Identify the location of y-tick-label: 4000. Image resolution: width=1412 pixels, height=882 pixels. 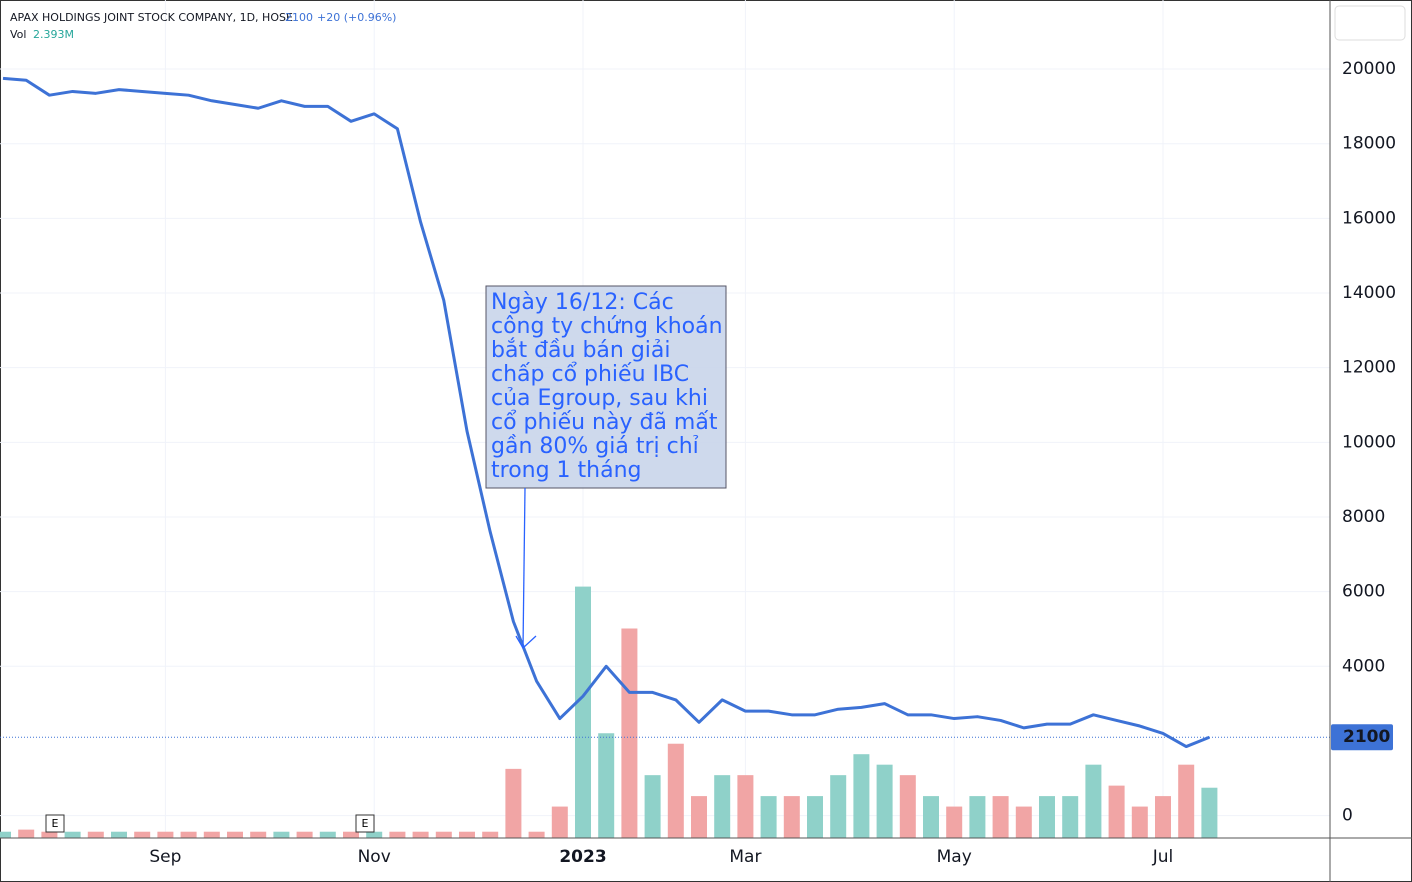
(1363, 666).